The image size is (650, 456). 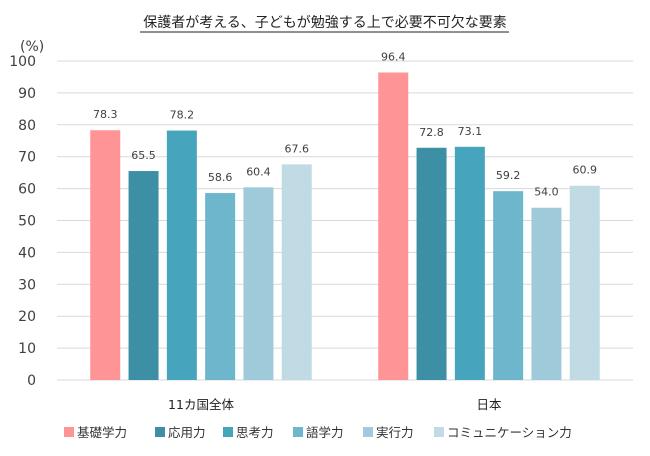 What do you see at coordinates (325, 23) in the screenshot?
I see `chart-title: 保護者が考える、子どもが勉強する上で必要不可欠な要素` at bounding box center [325, 23].